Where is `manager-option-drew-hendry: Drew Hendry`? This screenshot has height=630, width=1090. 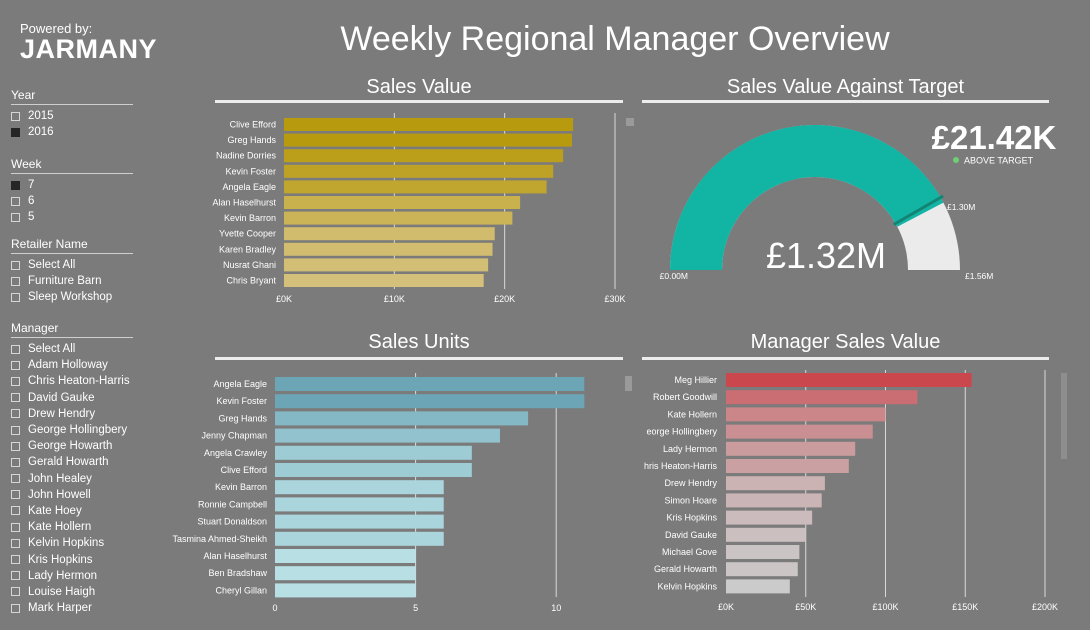 manager-option-drew-hendry: Drew Hendry is located at coordinates (72, 414).